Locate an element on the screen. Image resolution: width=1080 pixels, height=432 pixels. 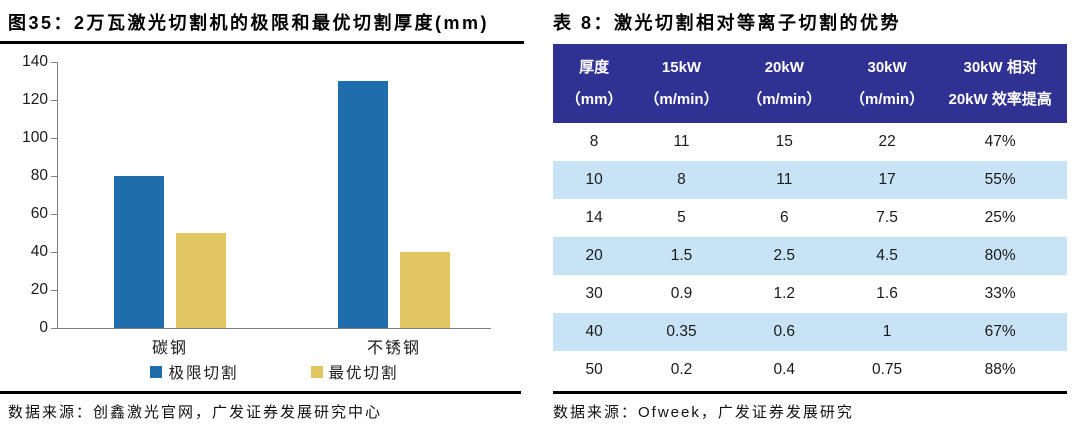
legend-label: 极限切割 is located at coordinates (203, 373).